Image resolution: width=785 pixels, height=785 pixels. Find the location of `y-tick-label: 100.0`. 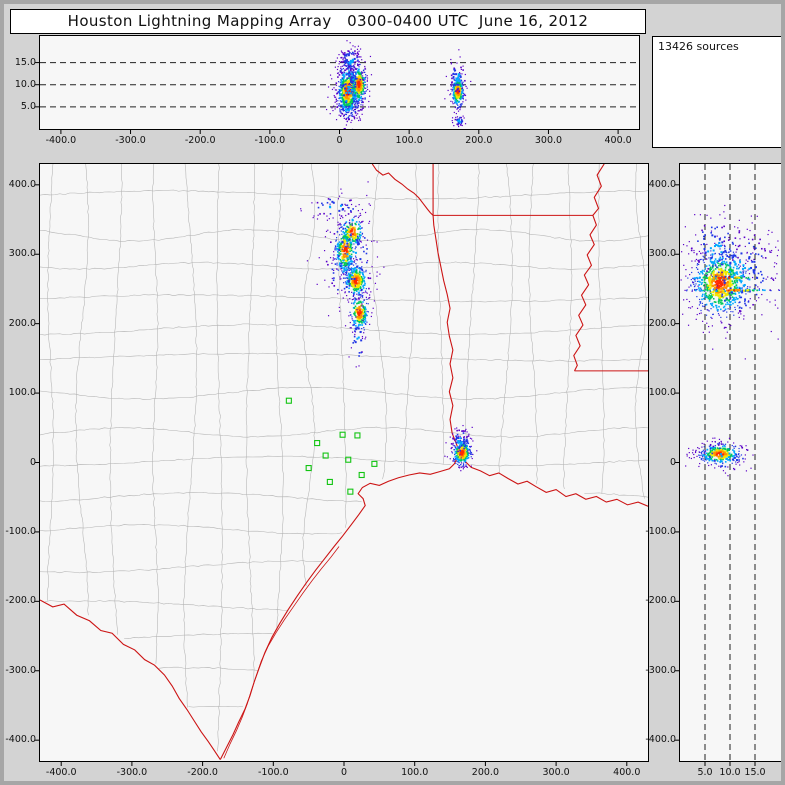

y-tick-label: 100.0 is located at coordinates (22, 393).